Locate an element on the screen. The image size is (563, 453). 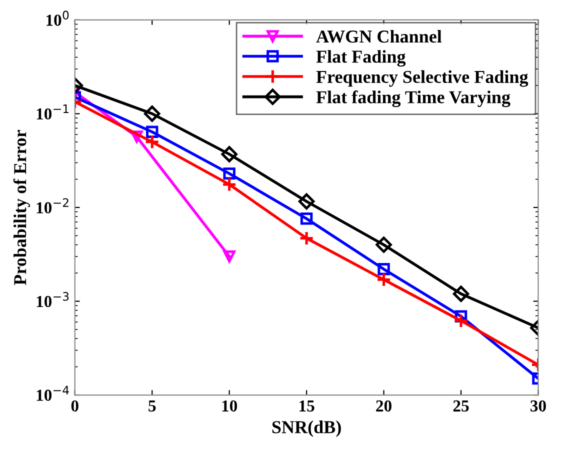
x-tick-label: 5 is located at coordinates (152, 406).